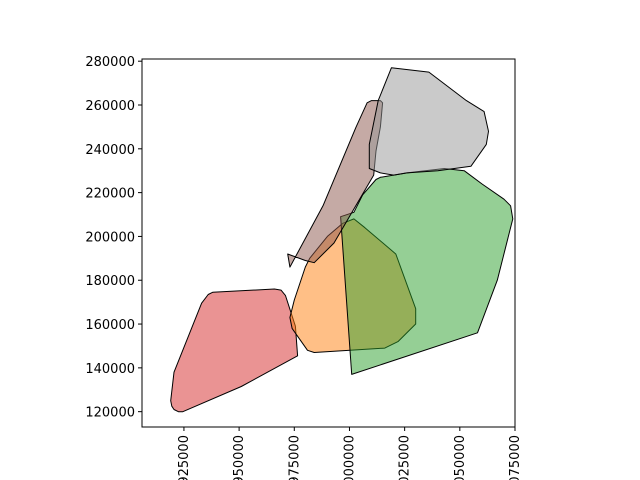  Describe the element at coordinates (184, 457) in the screenshot. I see `x-tick-label: 925000` at that location.